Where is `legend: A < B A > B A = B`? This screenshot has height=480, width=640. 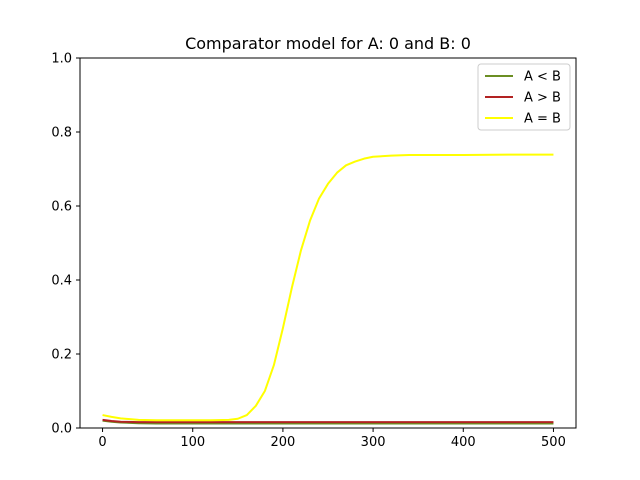
legend: A < B A > B A = B is located at coordinates (524, 97).